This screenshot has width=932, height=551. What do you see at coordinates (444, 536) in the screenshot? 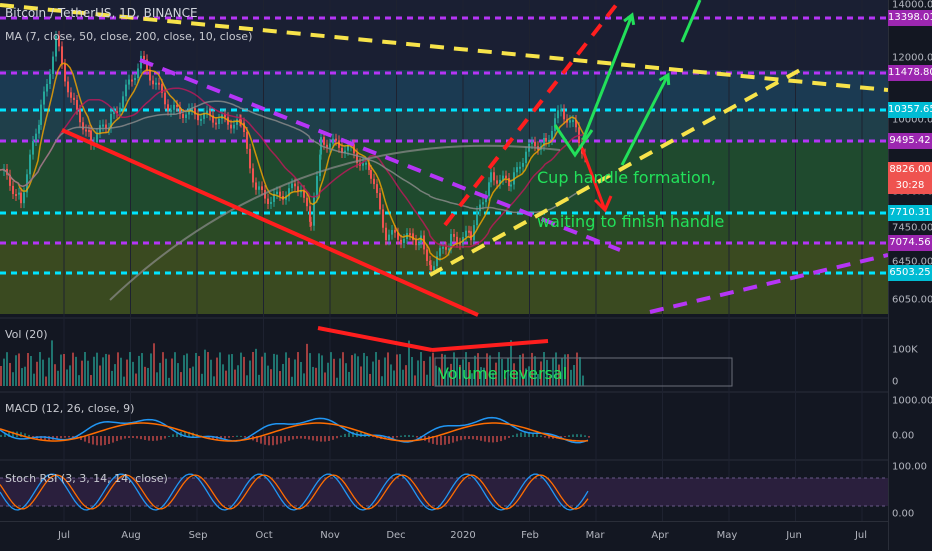
I see `time-axis` at bounding box center [444, 536].